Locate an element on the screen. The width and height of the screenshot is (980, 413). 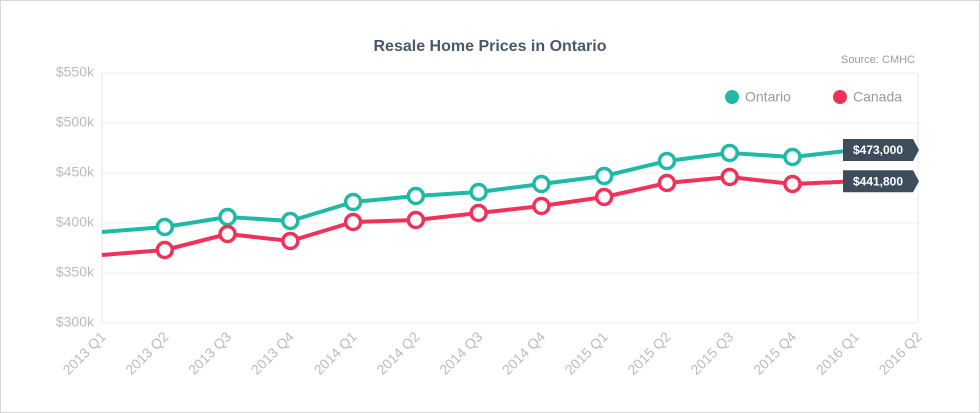
source: Source: CMHC is located at coordinates (878, 60).